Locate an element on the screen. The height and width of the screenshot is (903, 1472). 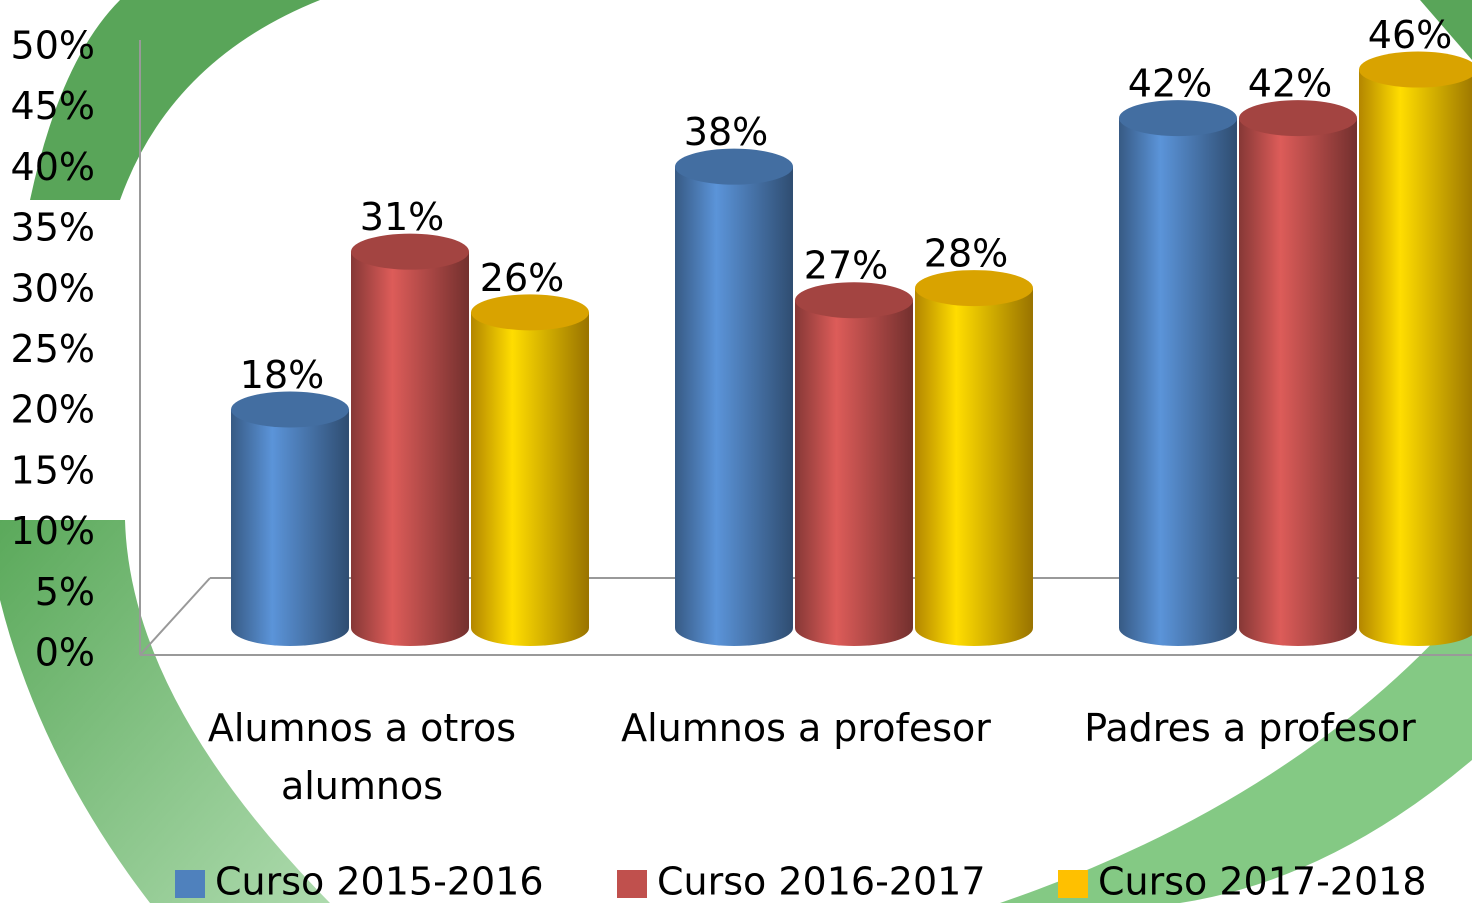
legend-label: Curso 2017-2018 is located at coordinates (1262, 881).